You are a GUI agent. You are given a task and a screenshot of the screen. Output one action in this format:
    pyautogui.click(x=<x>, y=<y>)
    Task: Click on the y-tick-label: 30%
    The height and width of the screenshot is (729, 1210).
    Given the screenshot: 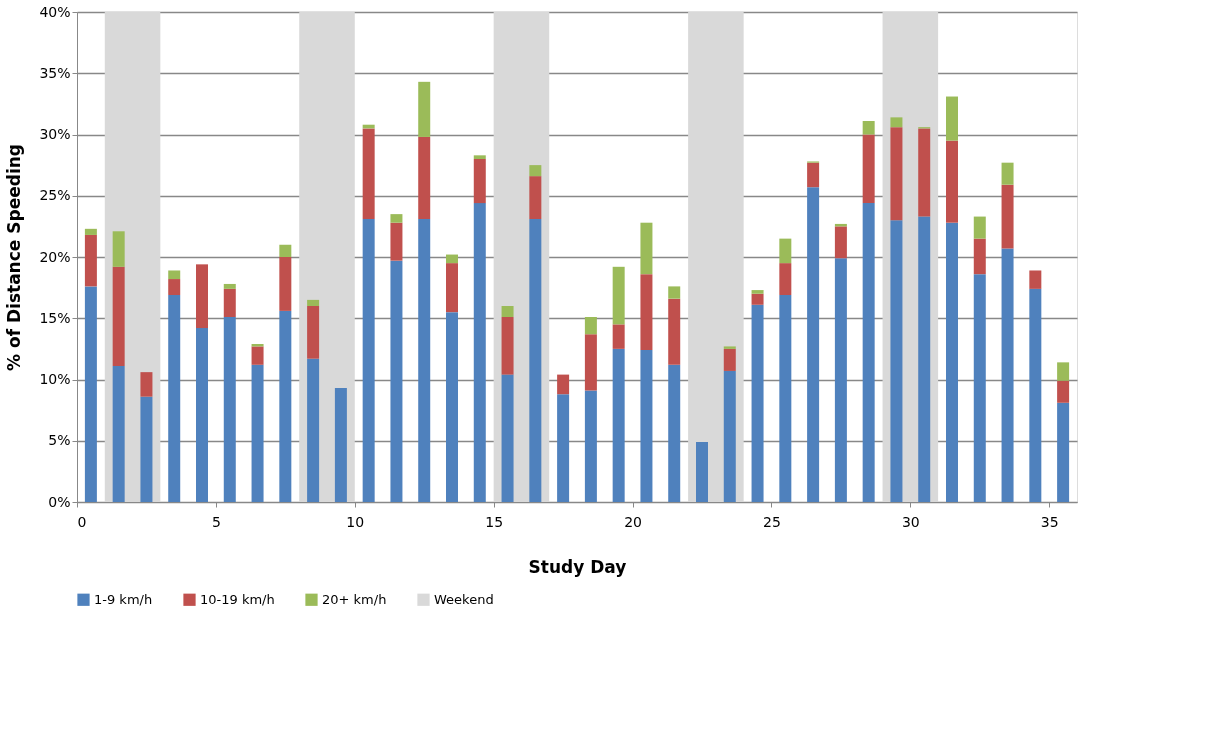 What is the action you would take?
    pyautogui.click(x=55, y=134)
    